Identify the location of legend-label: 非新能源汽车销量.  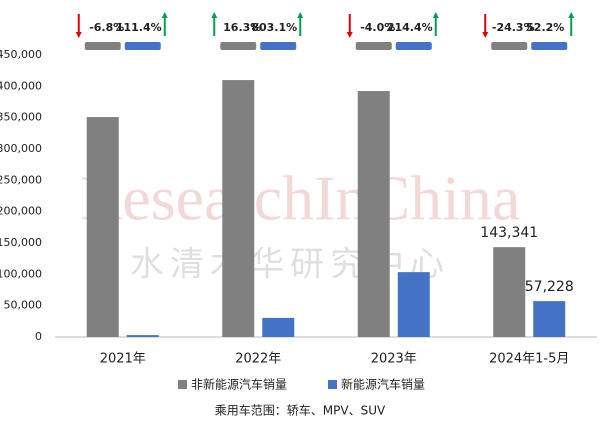
(239, 384).